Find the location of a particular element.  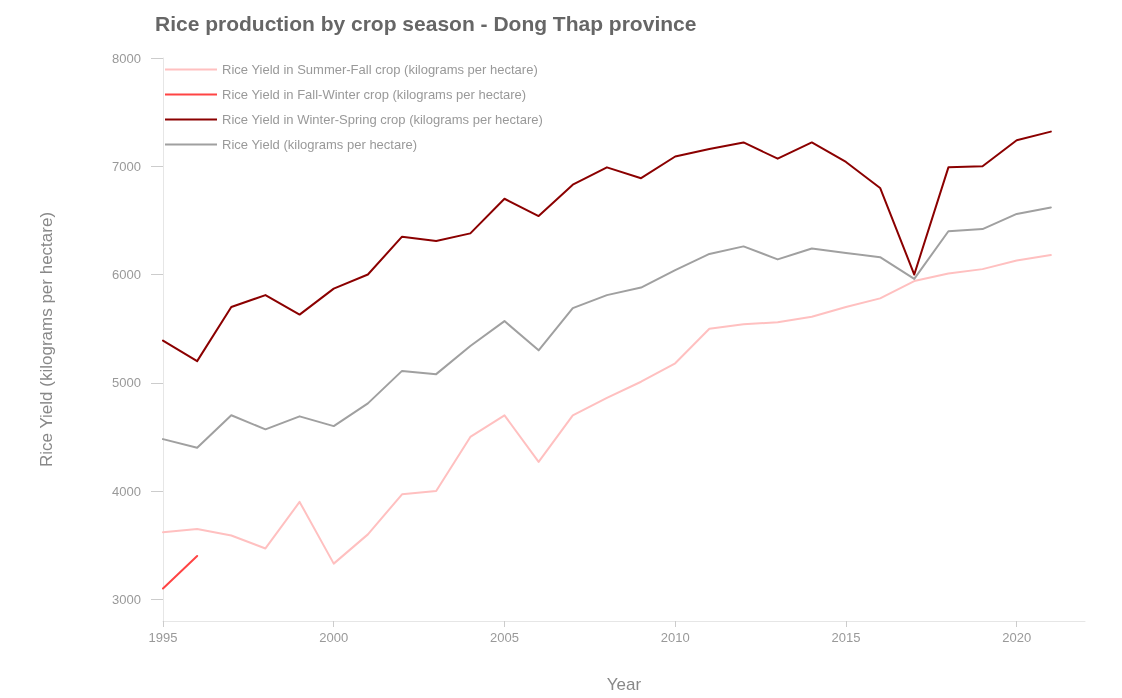

x-tick-label: 2015 is located at coordinates (846, 637).